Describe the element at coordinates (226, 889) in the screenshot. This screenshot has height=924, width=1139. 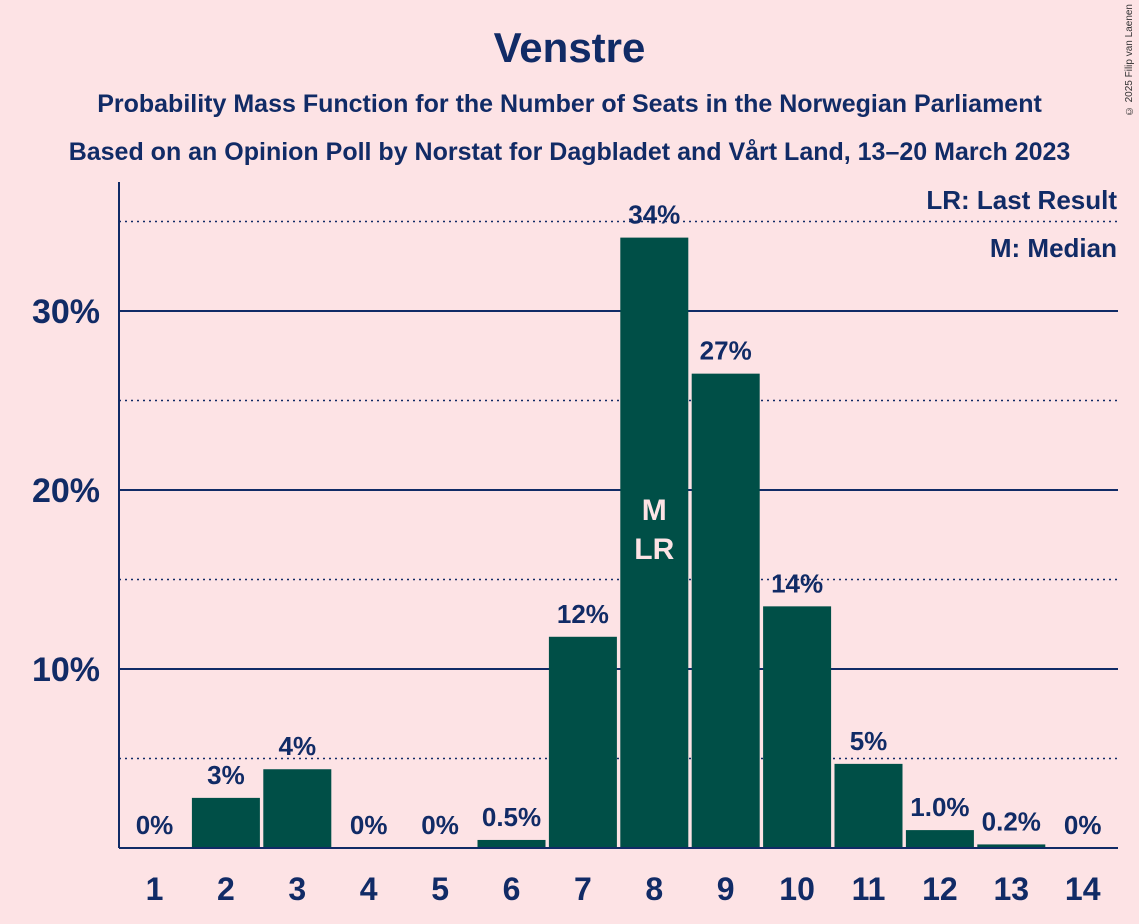
I see `x-tick-label: 2` at that location.